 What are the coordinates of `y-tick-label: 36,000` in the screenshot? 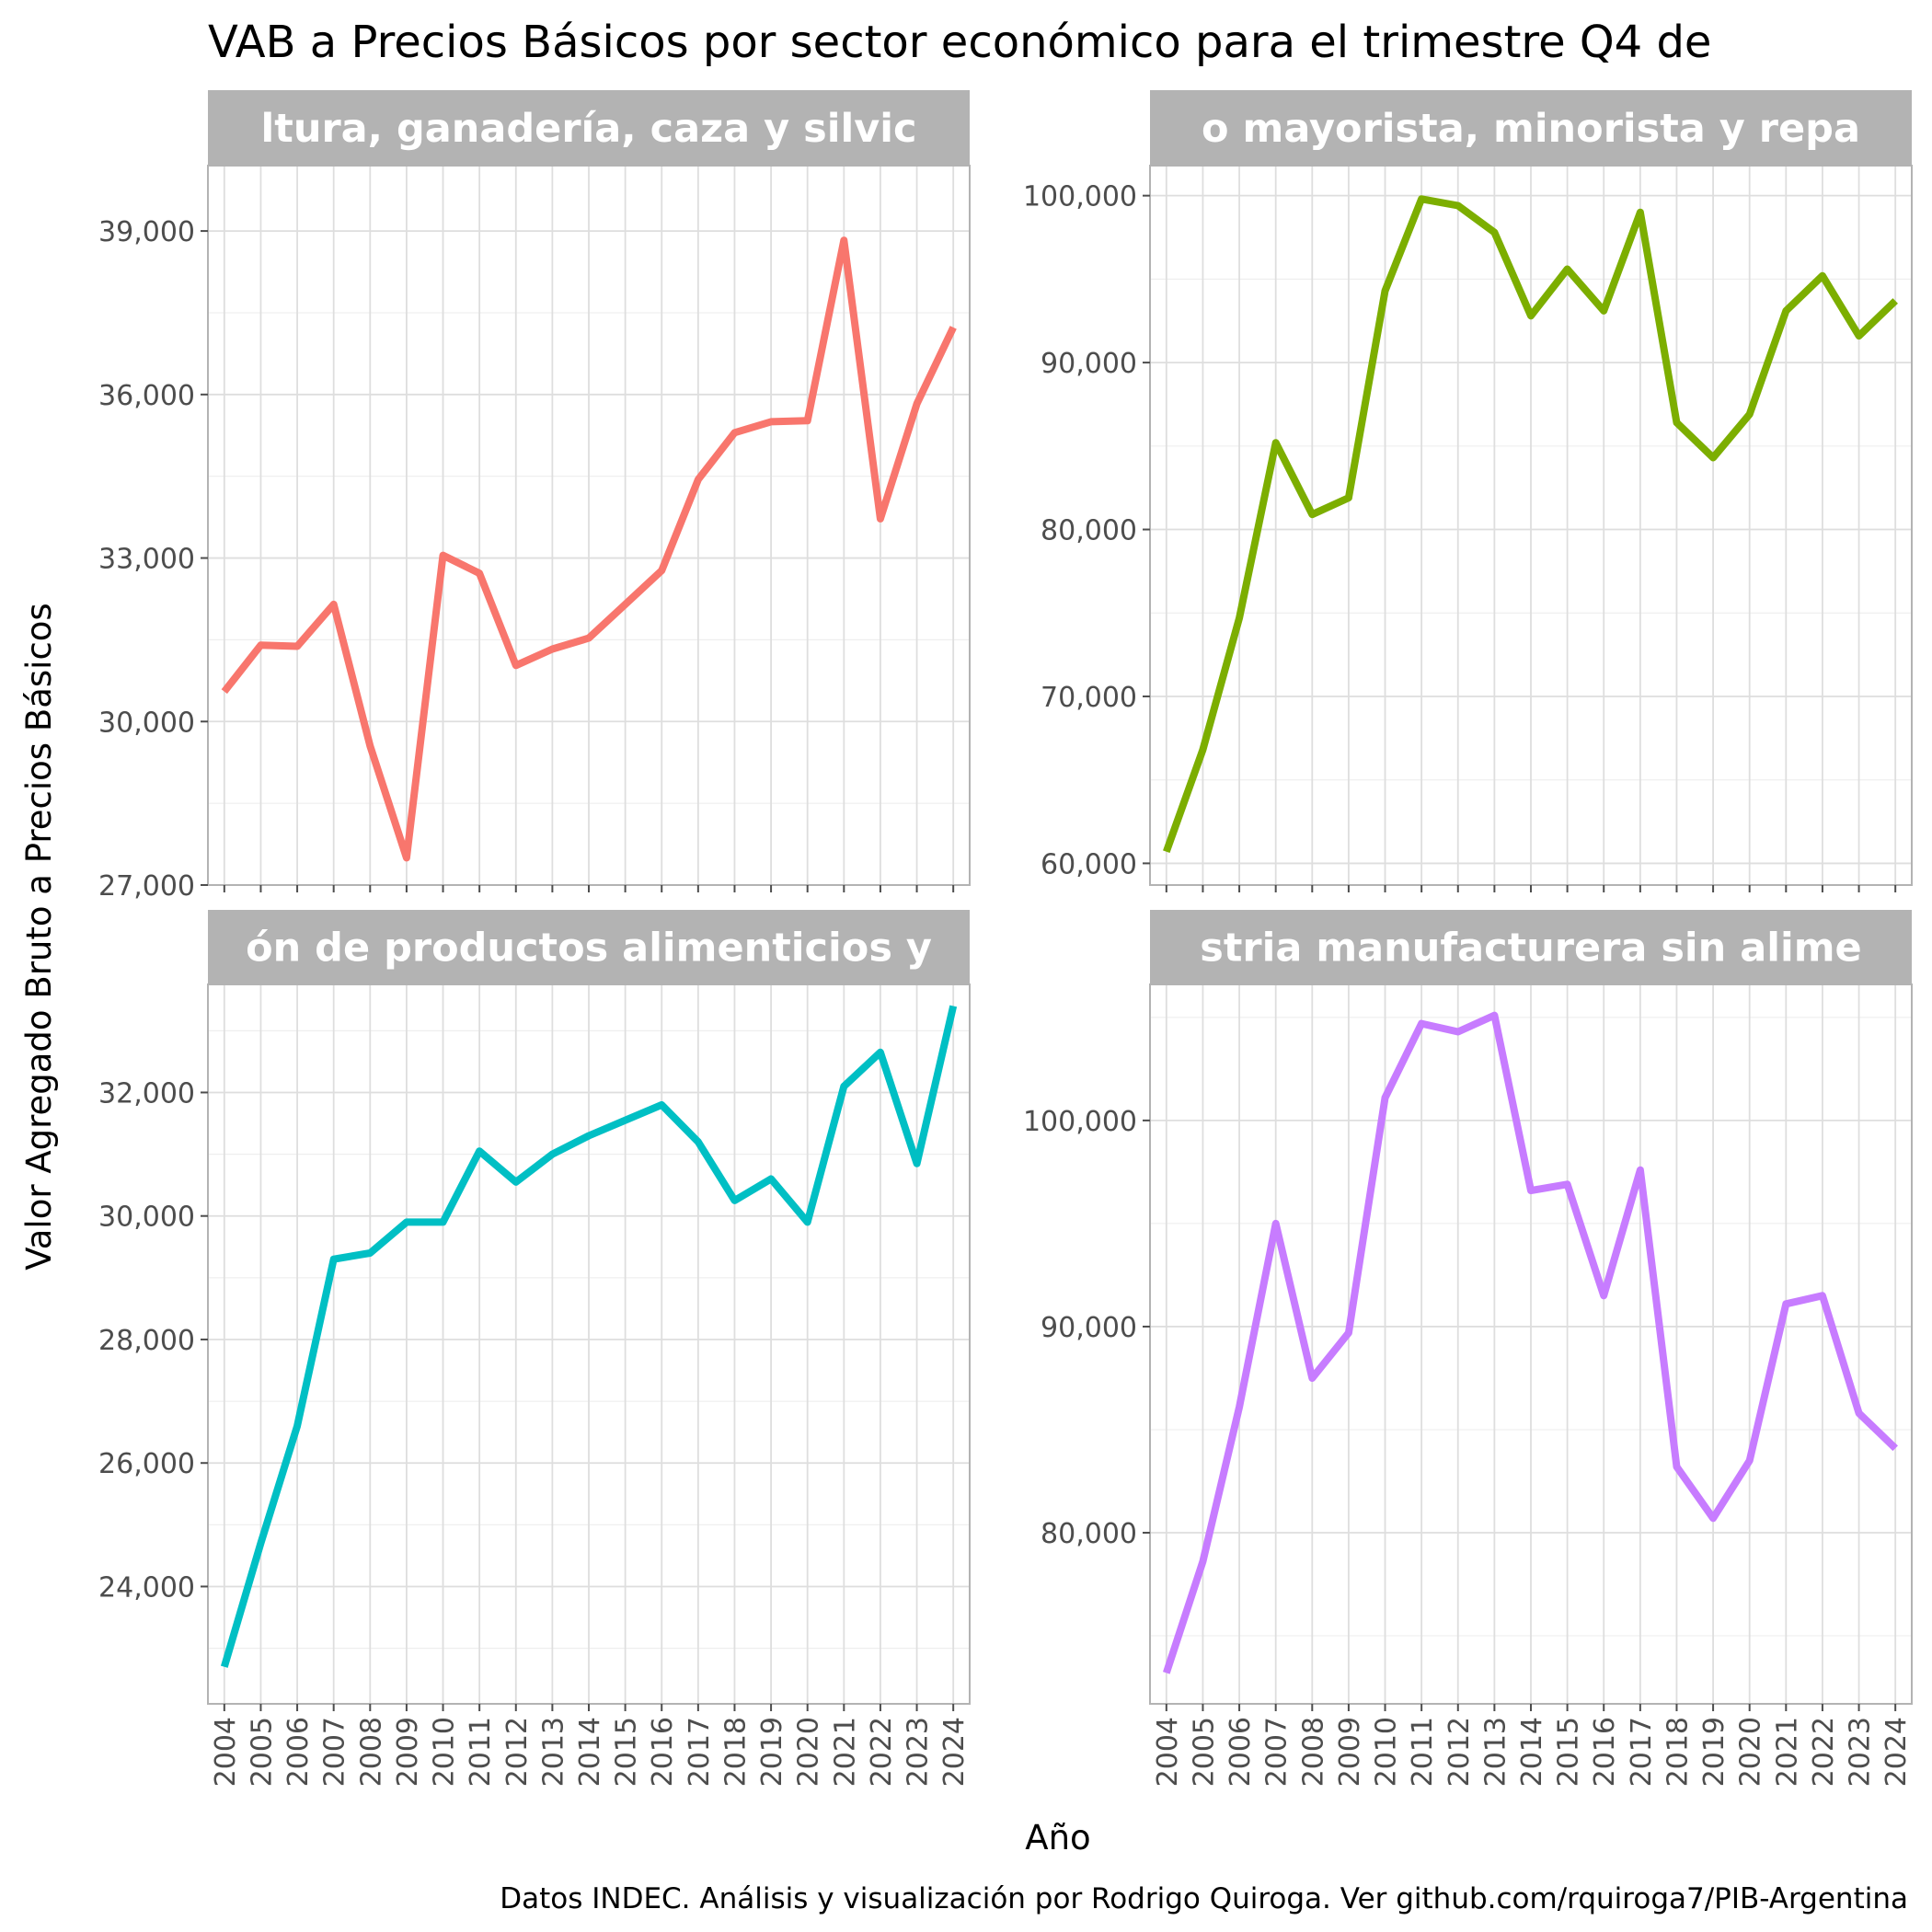 It's located at (146, 396).